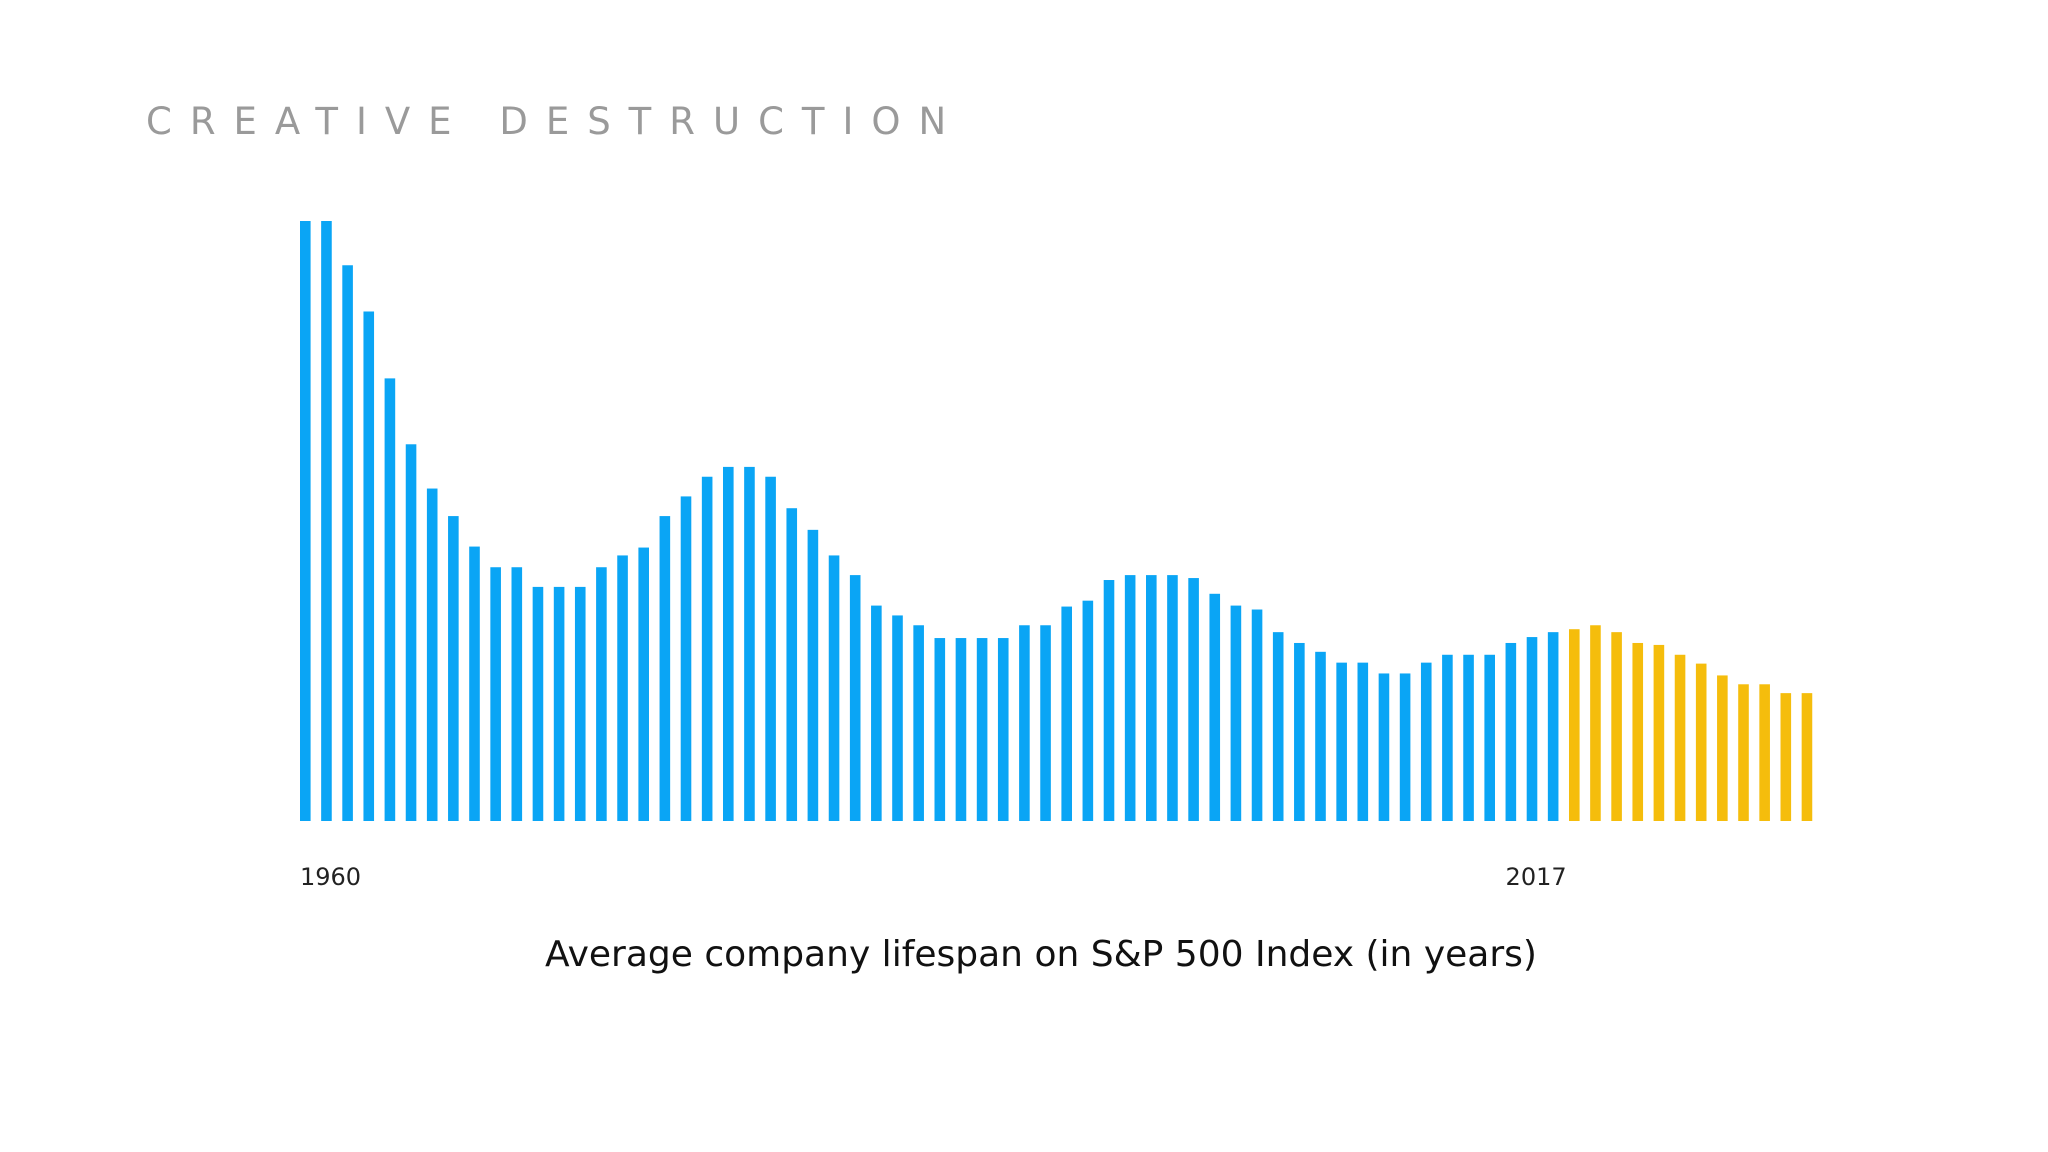 This screenshot has width=2048, height=1152. I want to click on bar-1991, so click(961, 729).